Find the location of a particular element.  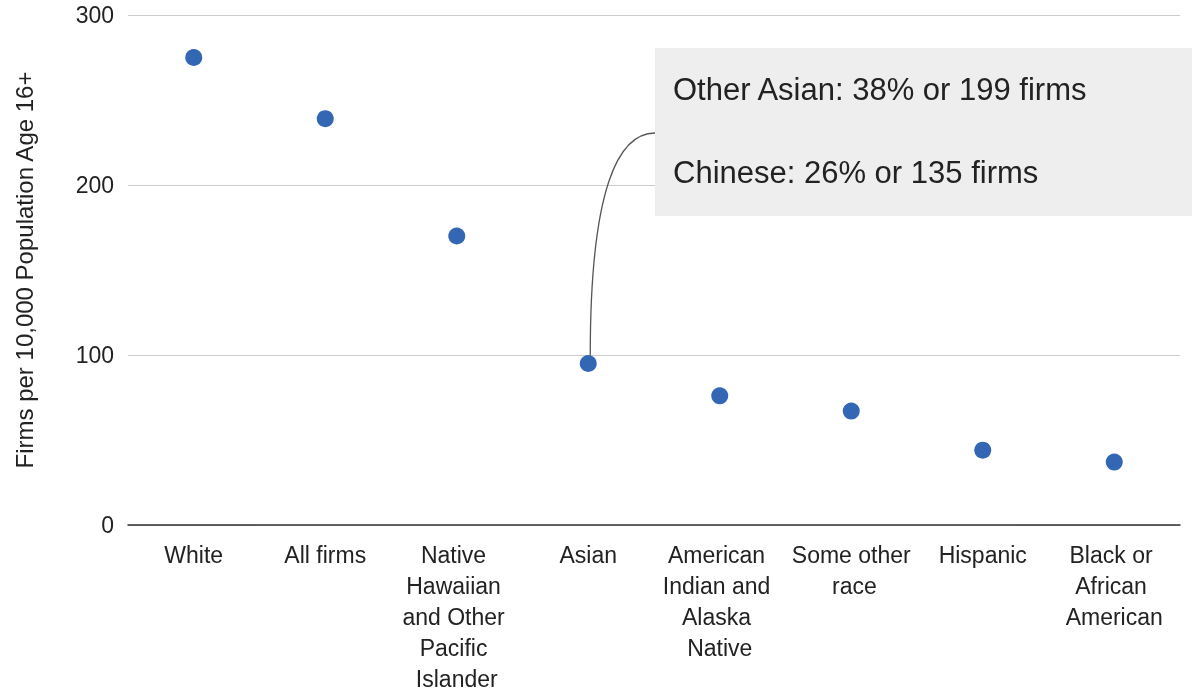

x-tick-label: Some other race is located at coordinates (851, 570).